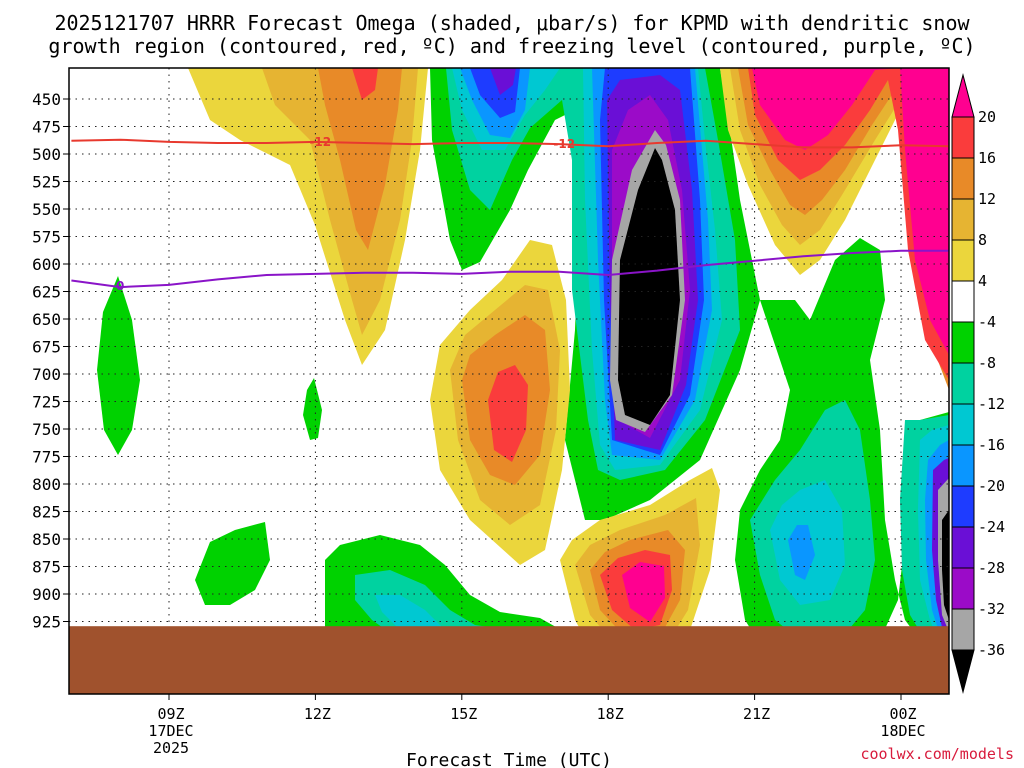 The width and height of the screenshot is (1024, 768). Describe the element at coordinates (834, 229) in the screenshot. I see `upper-right-rise` at that location.